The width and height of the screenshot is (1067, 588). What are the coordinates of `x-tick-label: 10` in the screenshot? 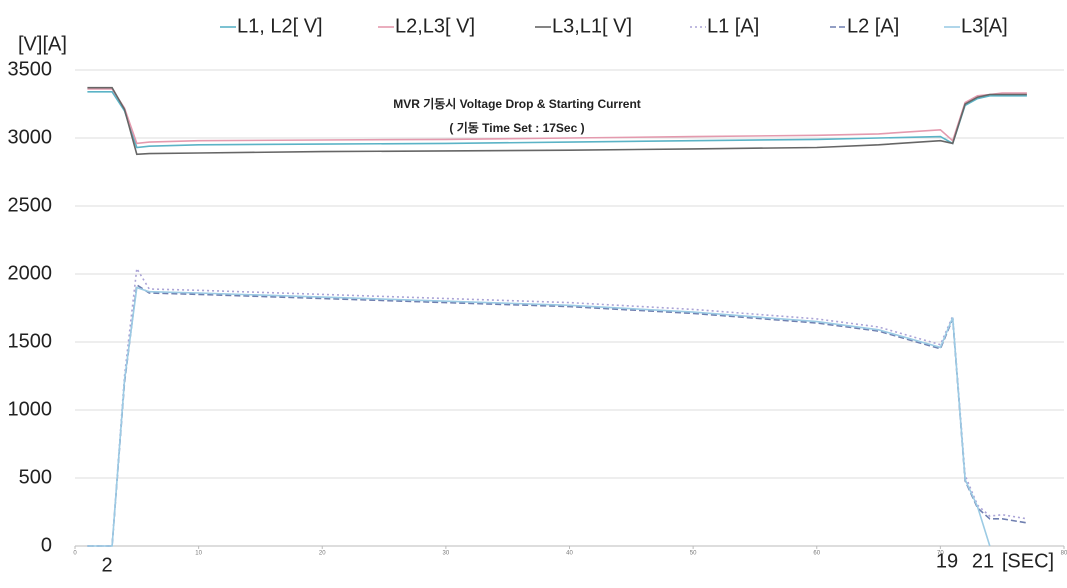 It's located at (198, 554).